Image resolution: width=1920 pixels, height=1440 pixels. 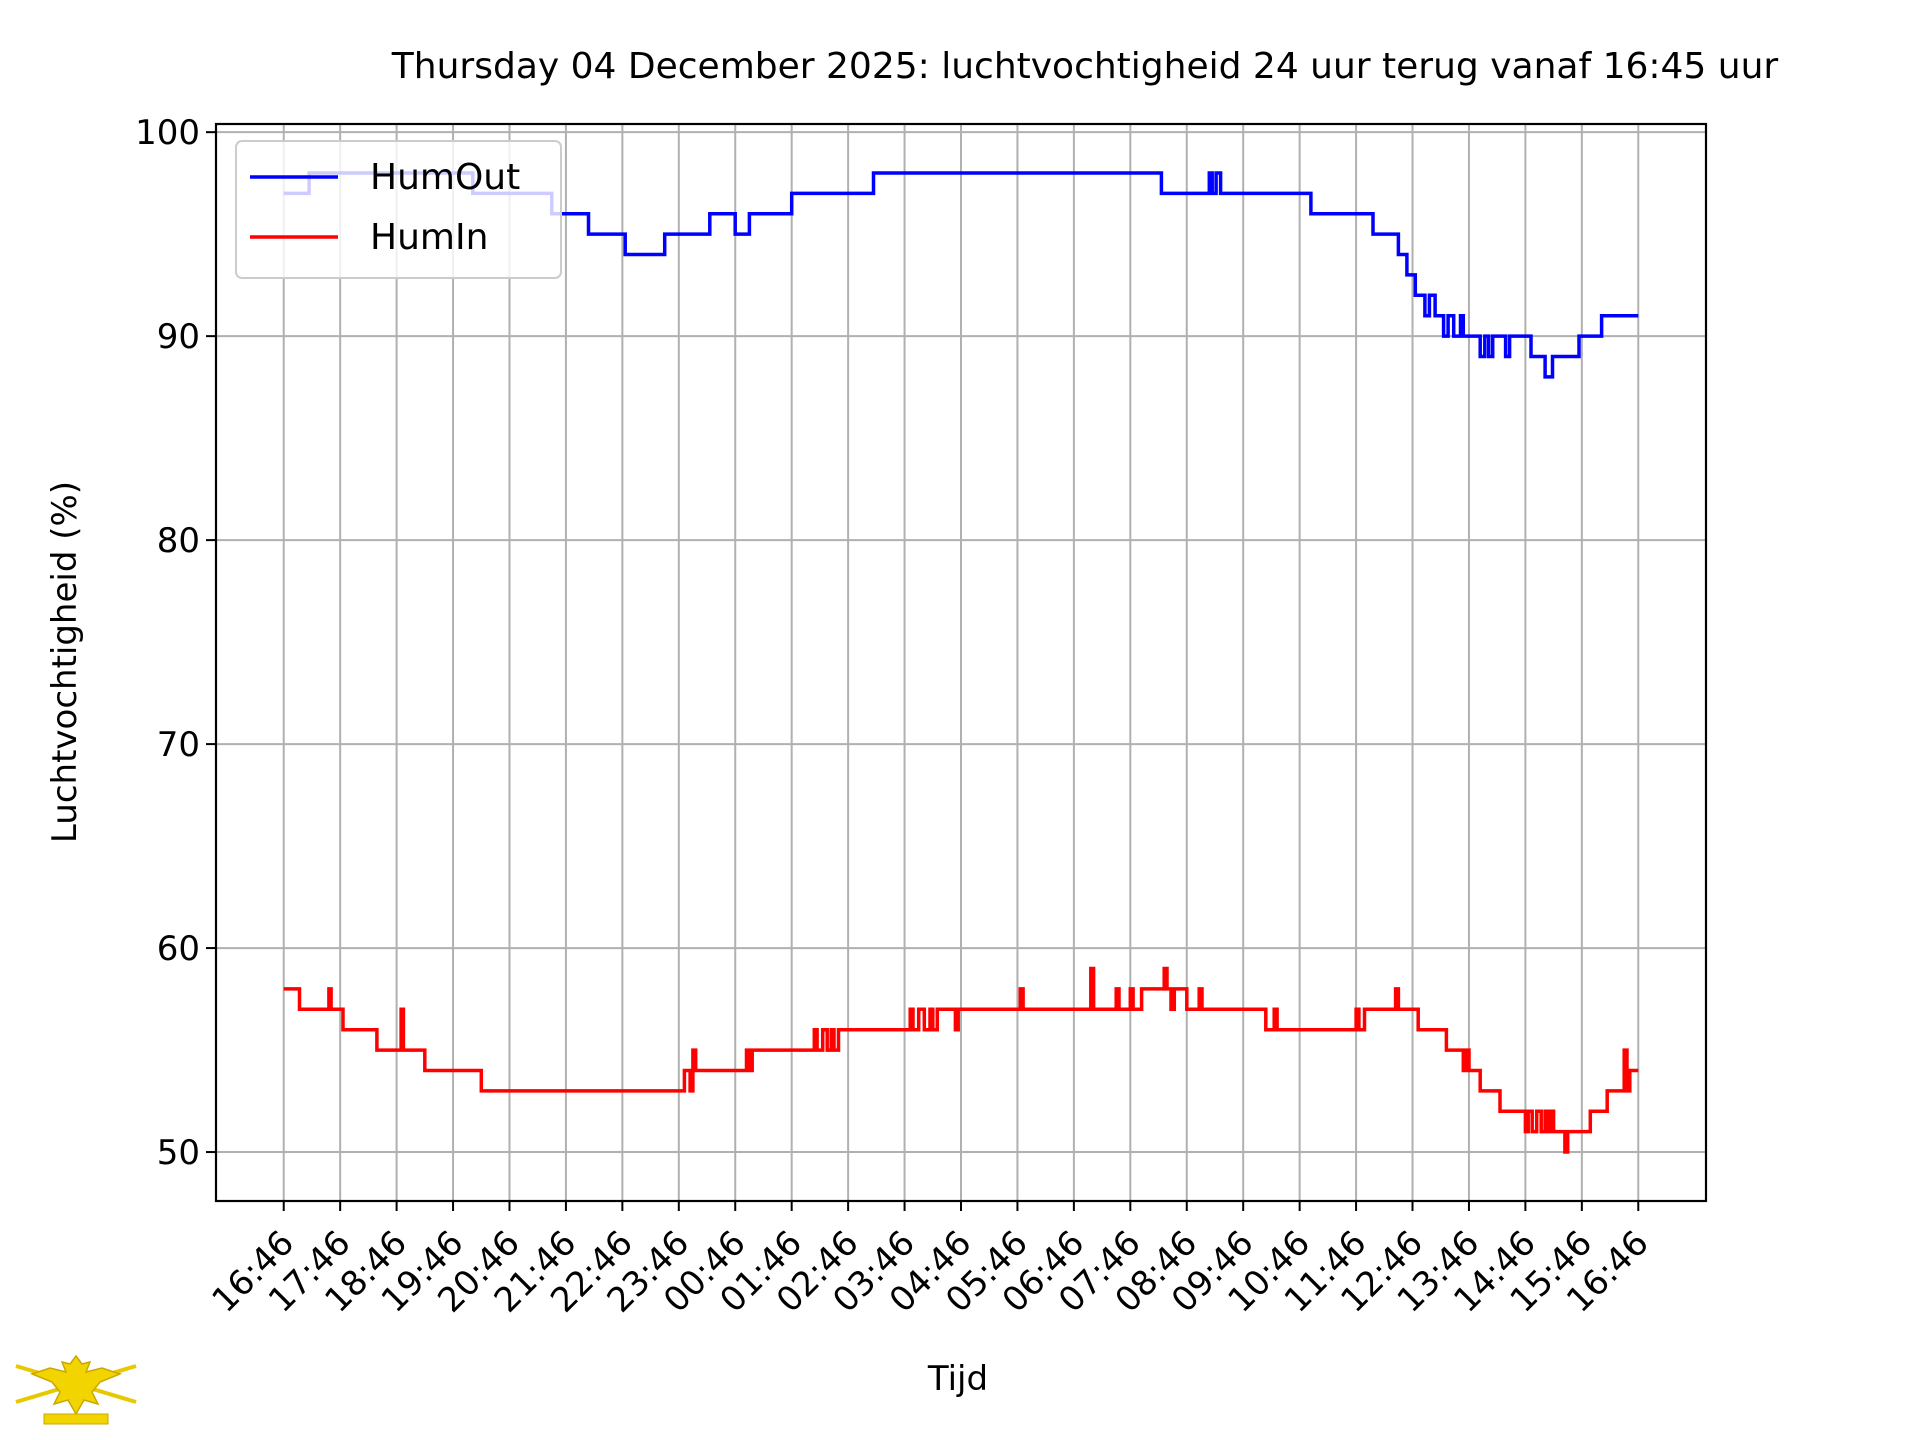 I want to click on legend: HumOut HumIn, so click(x=398, y=209).